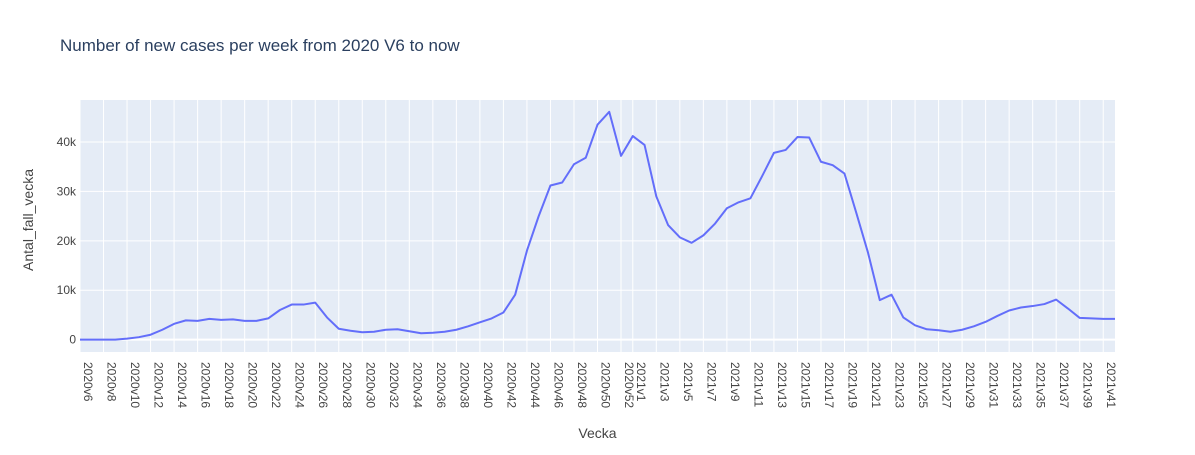 This screenshot has width=1195, height=455. Describe the element at coordinates (900, 385) in the screenshot. I see `x-tick-label: 2021v23` at that location.